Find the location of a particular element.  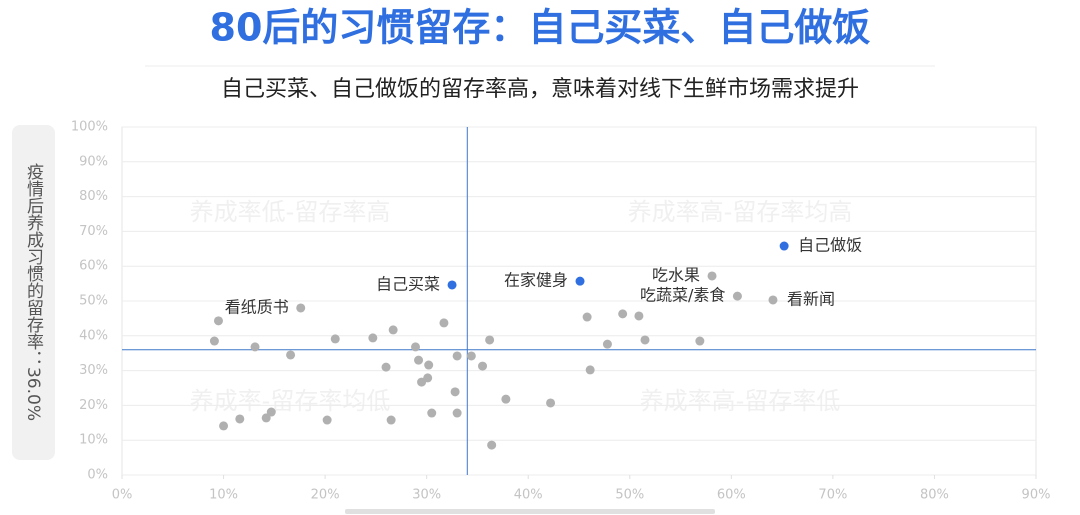

x-tick-label: 60% is located at coordinates (731, 495).